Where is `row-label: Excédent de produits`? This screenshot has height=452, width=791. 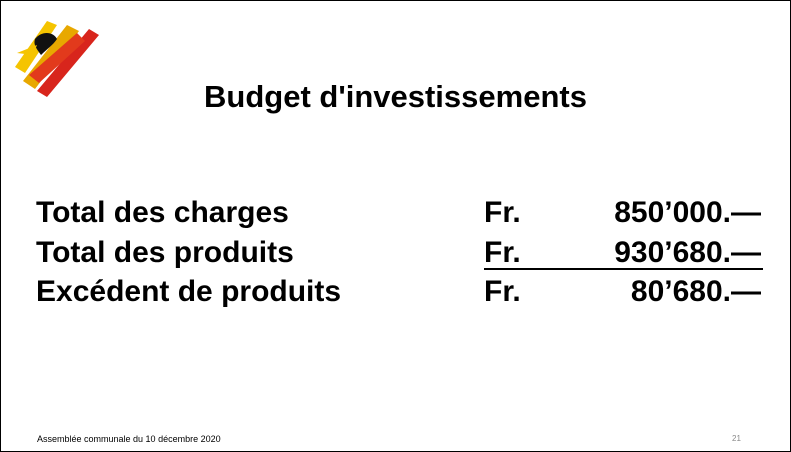
row-label: Excédent de produits is located at coordinates (189, 291).